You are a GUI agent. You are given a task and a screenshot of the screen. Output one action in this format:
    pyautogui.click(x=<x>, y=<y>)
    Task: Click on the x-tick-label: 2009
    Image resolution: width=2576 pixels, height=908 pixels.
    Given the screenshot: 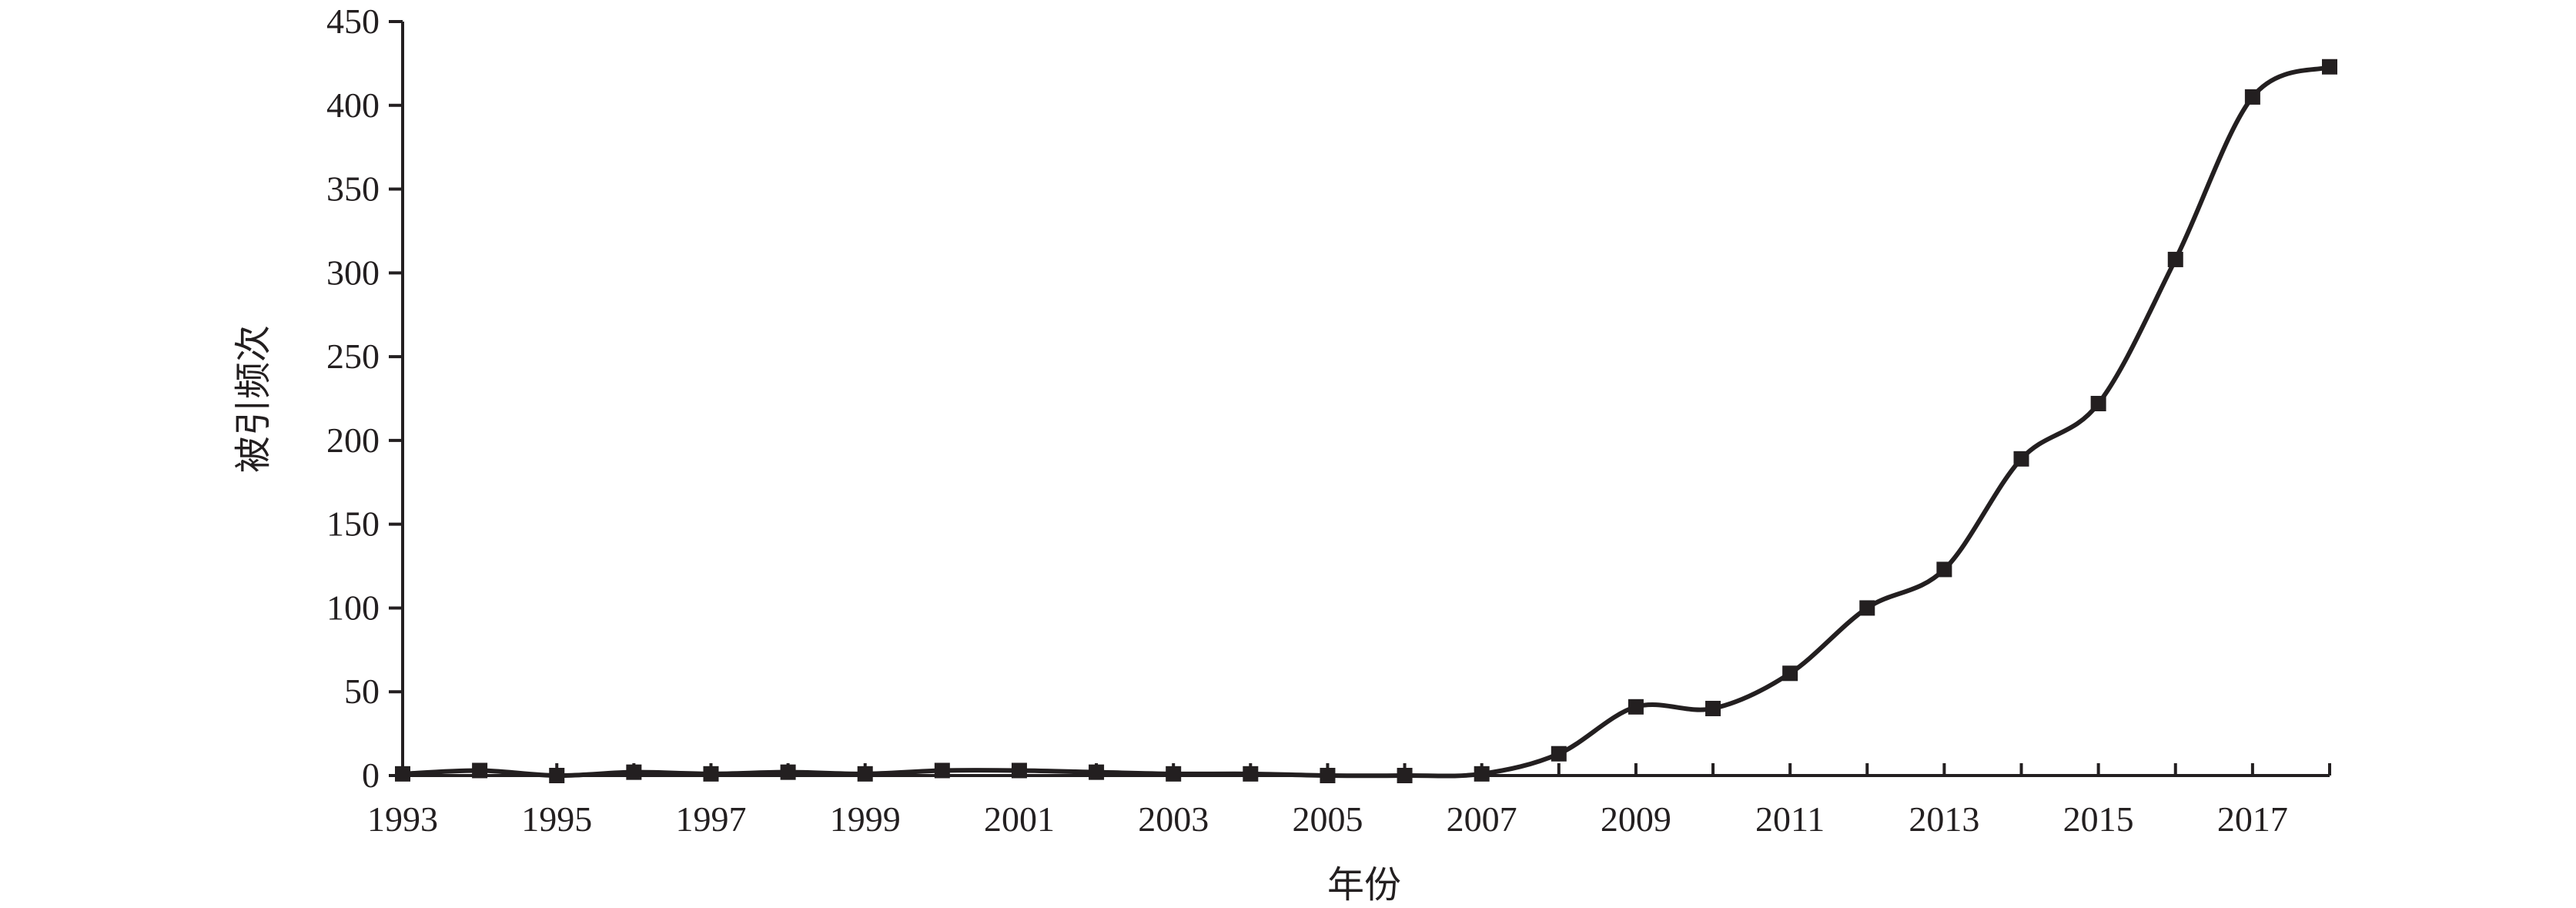 What is the action you would take?
    pyautogui.click(x=1636, y=819)
    